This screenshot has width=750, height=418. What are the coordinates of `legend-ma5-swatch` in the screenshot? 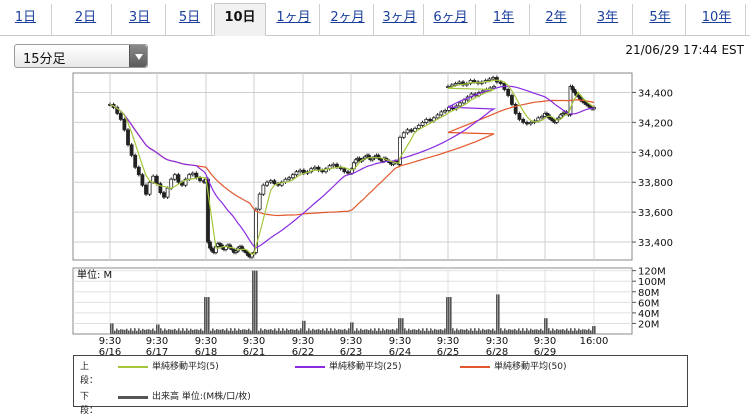 It's located at (133, 367).